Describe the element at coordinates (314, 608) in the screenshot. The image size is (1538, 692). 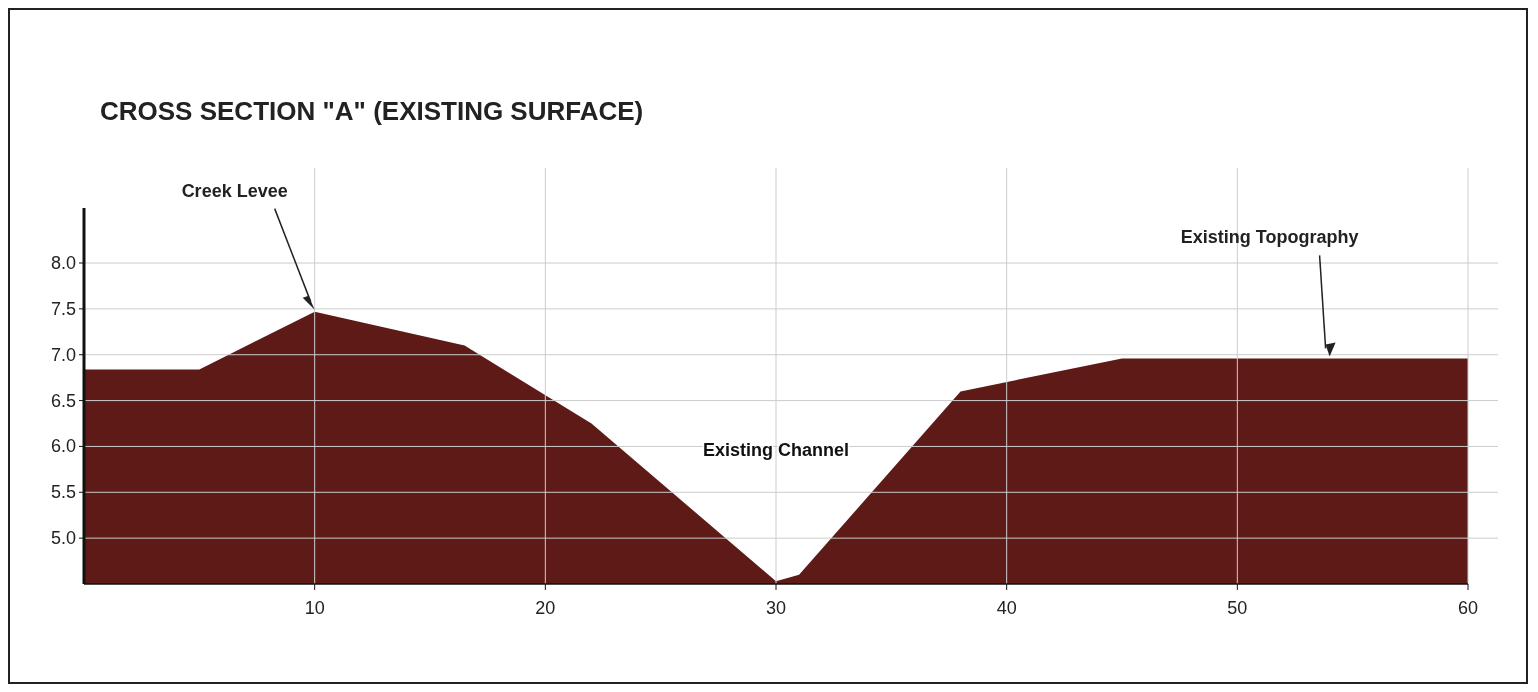
I see `x-tick-label: 10` at that location.